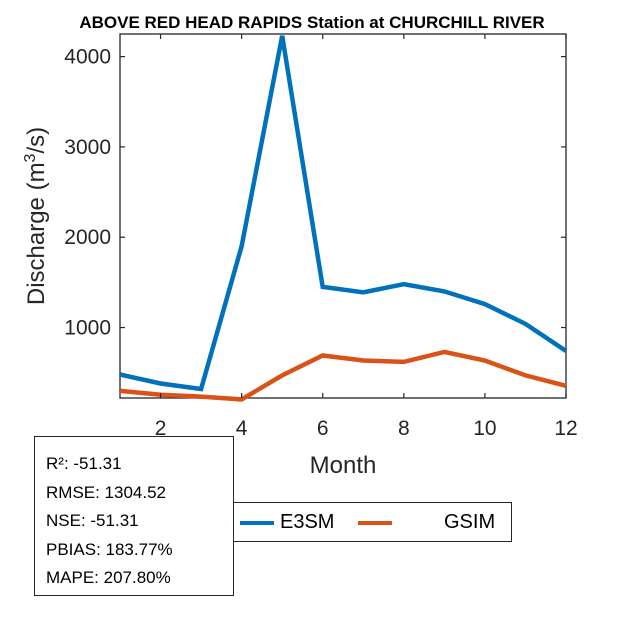  Describe the element at coordinates (92, 520) in the screenshot. I see `stat-nse: NSE: -51.31` at that location.